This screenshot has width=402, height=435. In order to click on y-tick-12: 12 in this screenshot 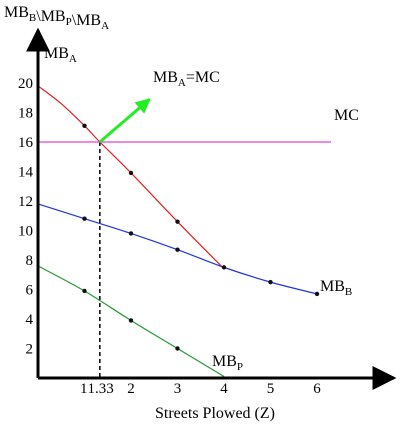, I will do `click(25, 202)`.